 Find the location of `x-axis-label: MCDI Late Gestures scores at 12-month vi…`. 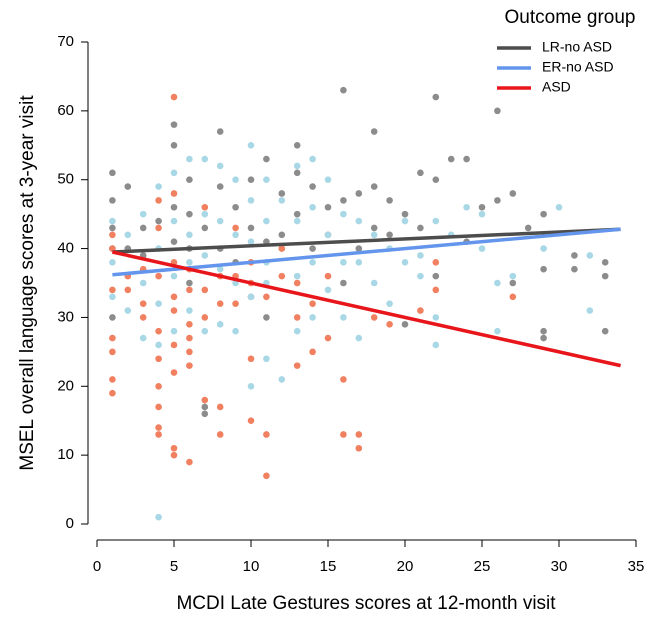

x-axis-label: MCDI Late Gestures scores at 12-month vi… is located at coordinates (366, 603).